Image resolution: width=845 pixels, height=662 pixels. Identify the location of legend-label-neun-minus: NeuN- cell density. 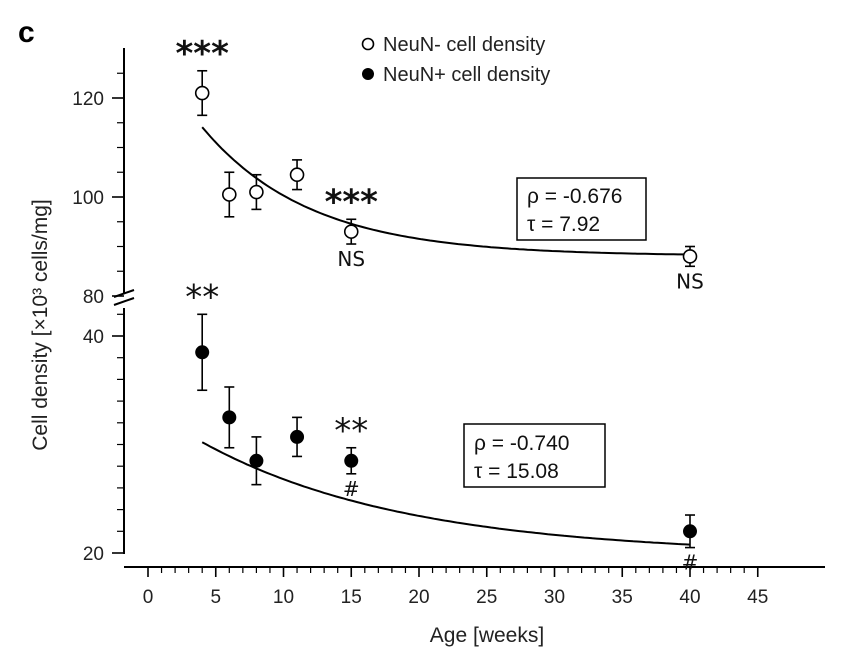
(464, 45).